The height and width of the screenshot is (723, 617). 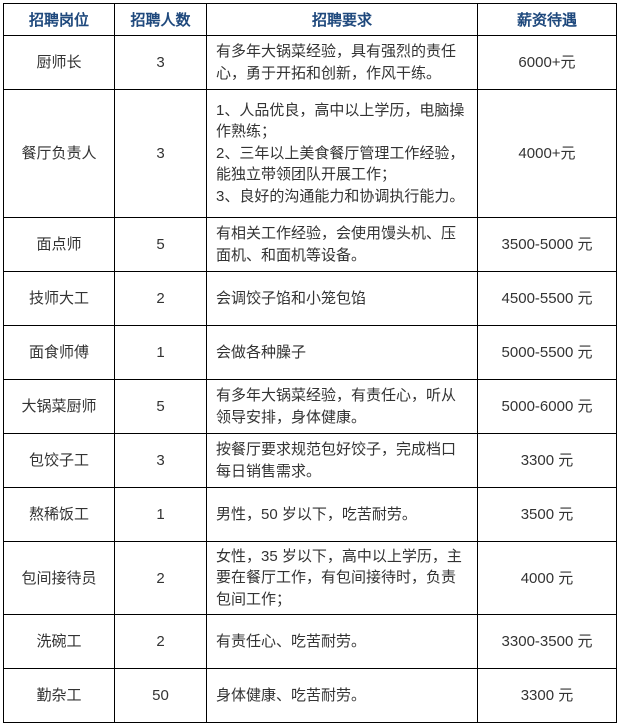 I want to click on table-row: 面食师傅 1 会做各种臊子 5000-5500 元, so click(x=310, y=352).